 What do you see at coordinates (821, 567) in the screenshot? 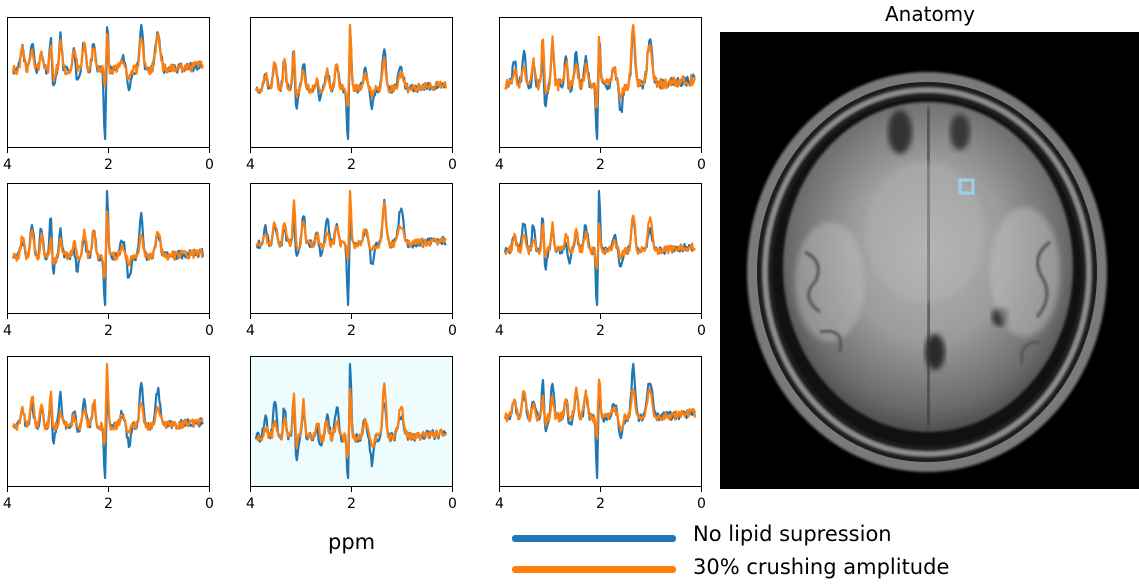
I see `legend-label-series-2: 30% crushing amplitude` at bounding box center [821, 567].